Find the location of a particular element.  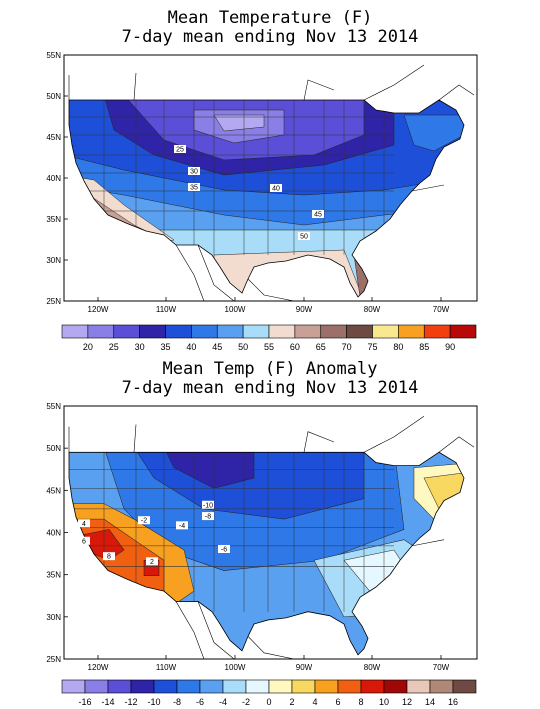

contour-label: 25 is located at coordinates (180, 150).